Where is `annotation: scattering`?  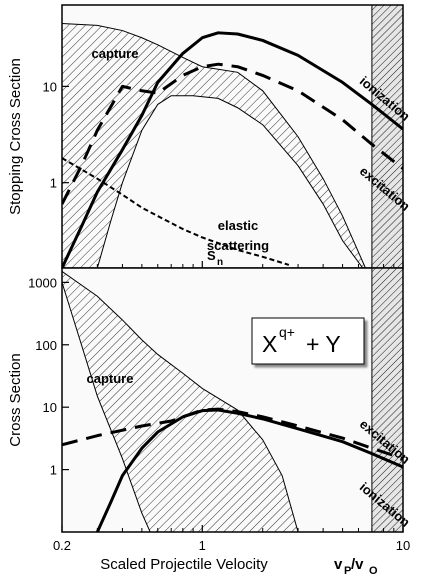 annotation: scattering is located at coordinates (238, 245).